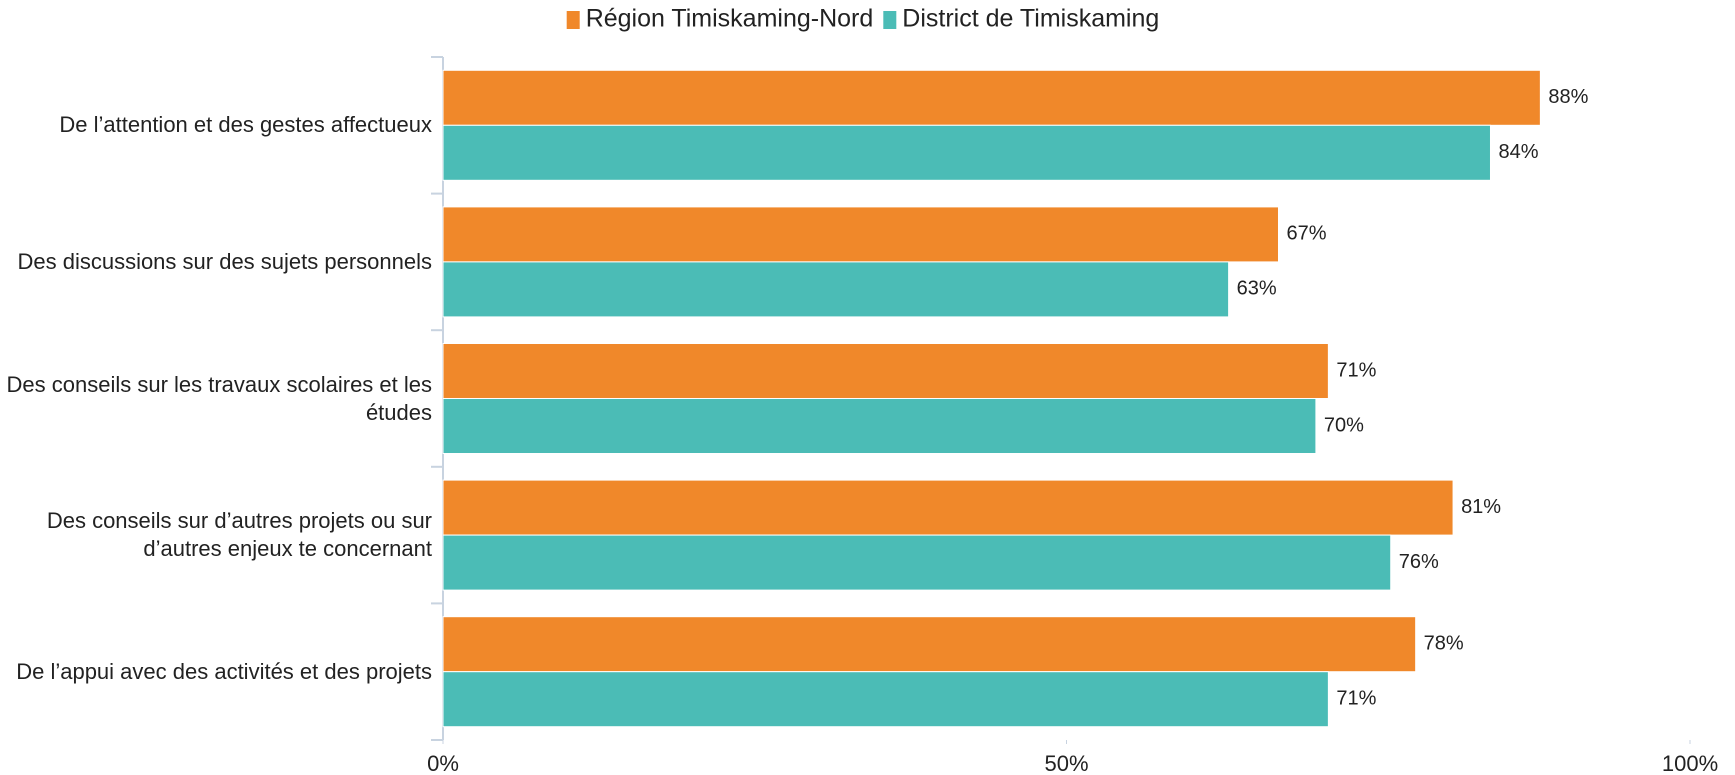 This screenshot has width=1735, height=775. What do you see at coordinates (1066, 763) in the screenshot?
I see `x-tick-label: 50%` at bounding box center [1066, 763].